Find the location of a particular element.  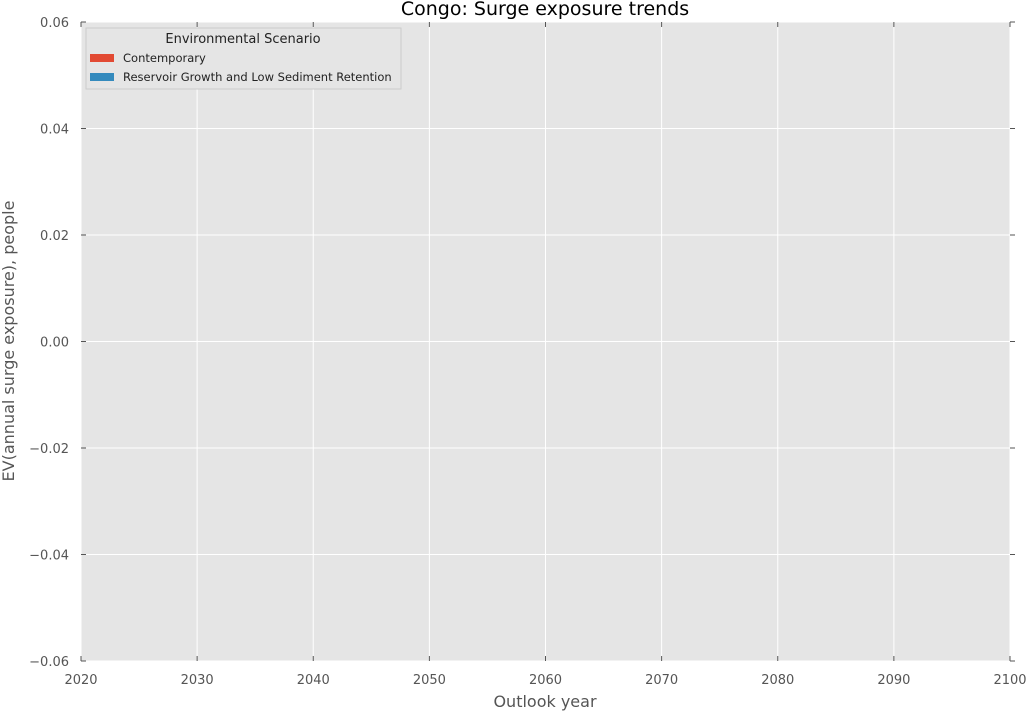

x-tick-label: 2060 is located at coordinates (545, 680).